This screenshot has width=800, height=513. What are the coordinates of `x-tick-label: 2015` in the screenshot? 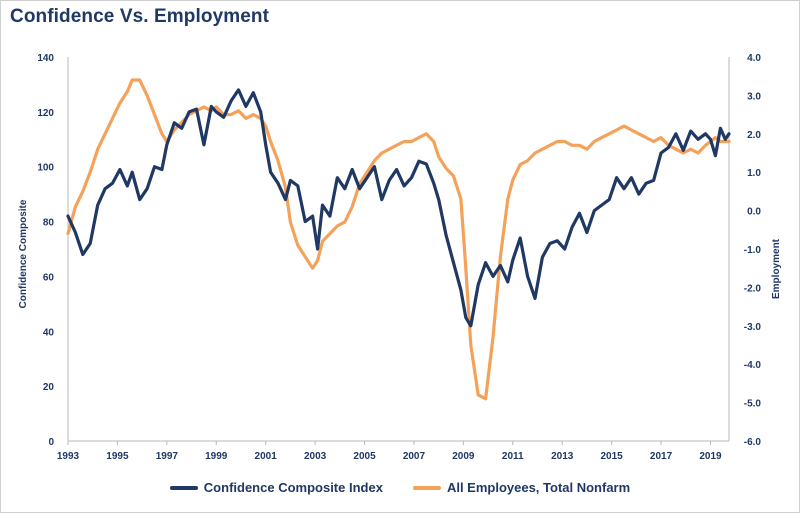 It's located at (612, 456).